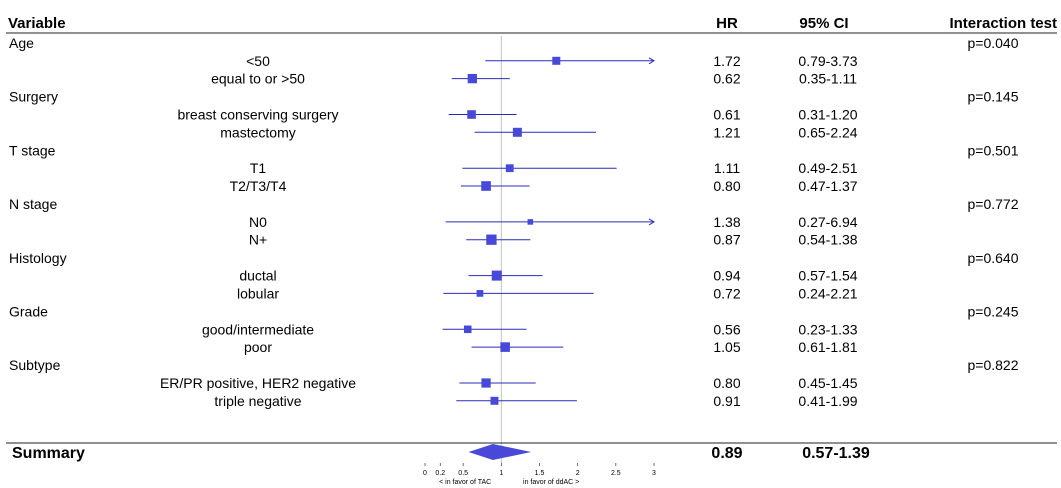 The width and height of the screenshot is (1061, 488). What do you see at coordinates (258, 293) in the screenshot?
I see `subgroup-label: lobular` at bounding box center [258, 293].